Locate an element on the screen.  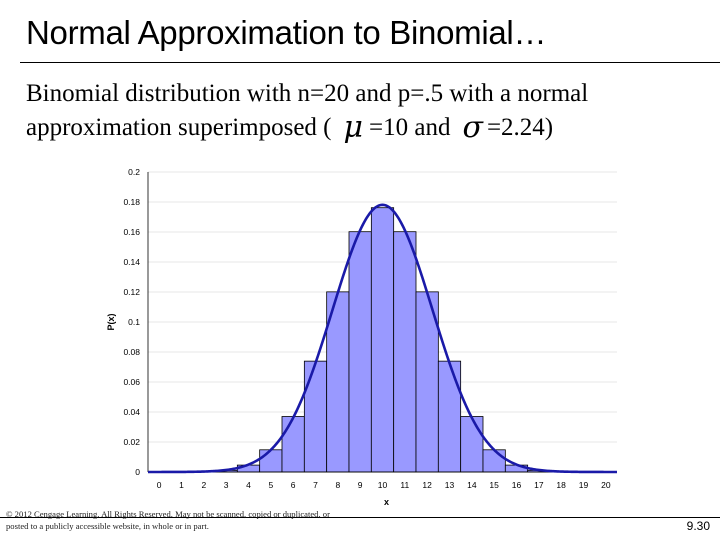
y-tick-label: 0.04 is located at coordinates (131, 412).